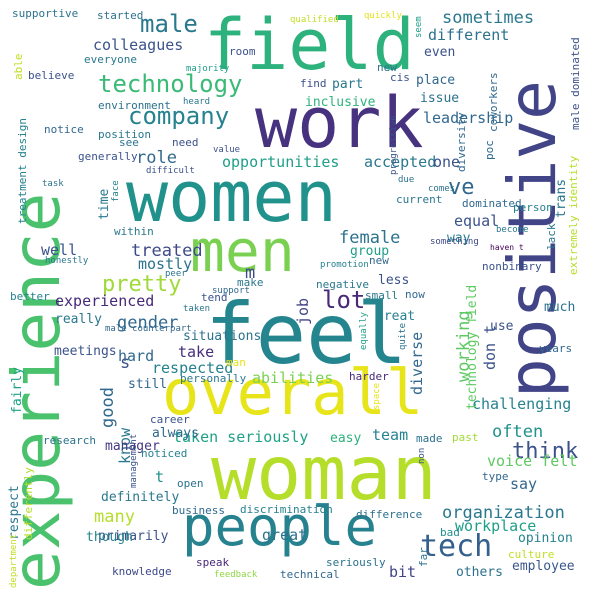 The image size is (590, 590). Describe the element at coordinates (170, 419) in the screenshot. I see `cloud-word: career` at that location.